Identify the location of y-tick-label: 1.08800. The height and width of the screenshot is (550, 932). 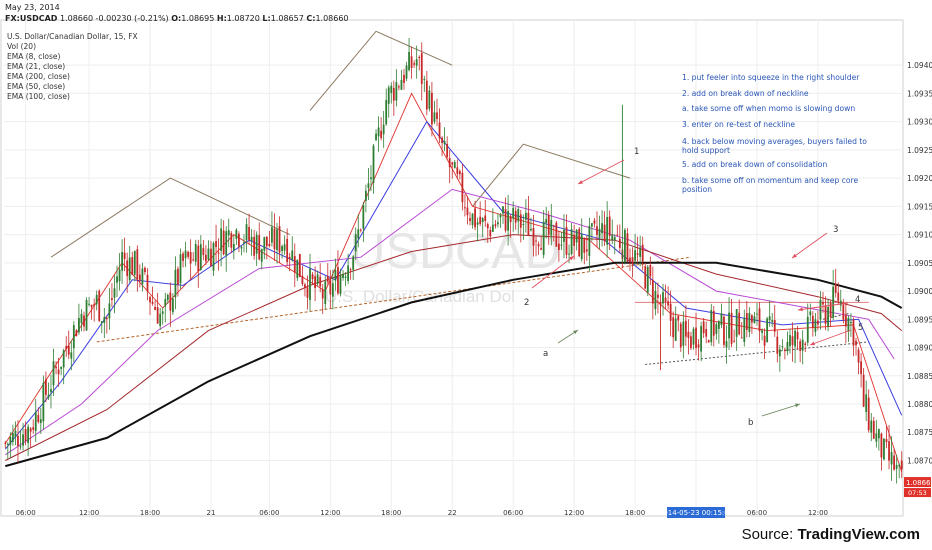
(919, 404).